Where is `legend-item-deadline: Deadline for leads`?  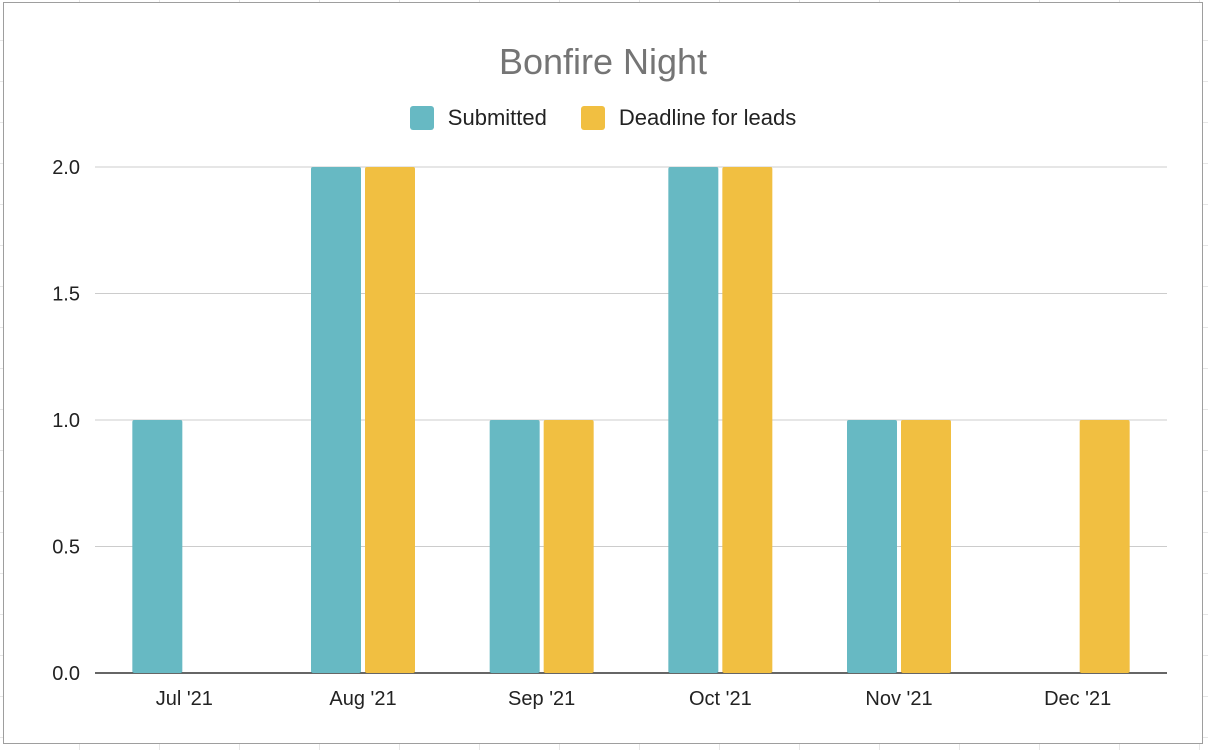 legend-item-deadline: Deadline for leads is located at coordinates (688, 118).